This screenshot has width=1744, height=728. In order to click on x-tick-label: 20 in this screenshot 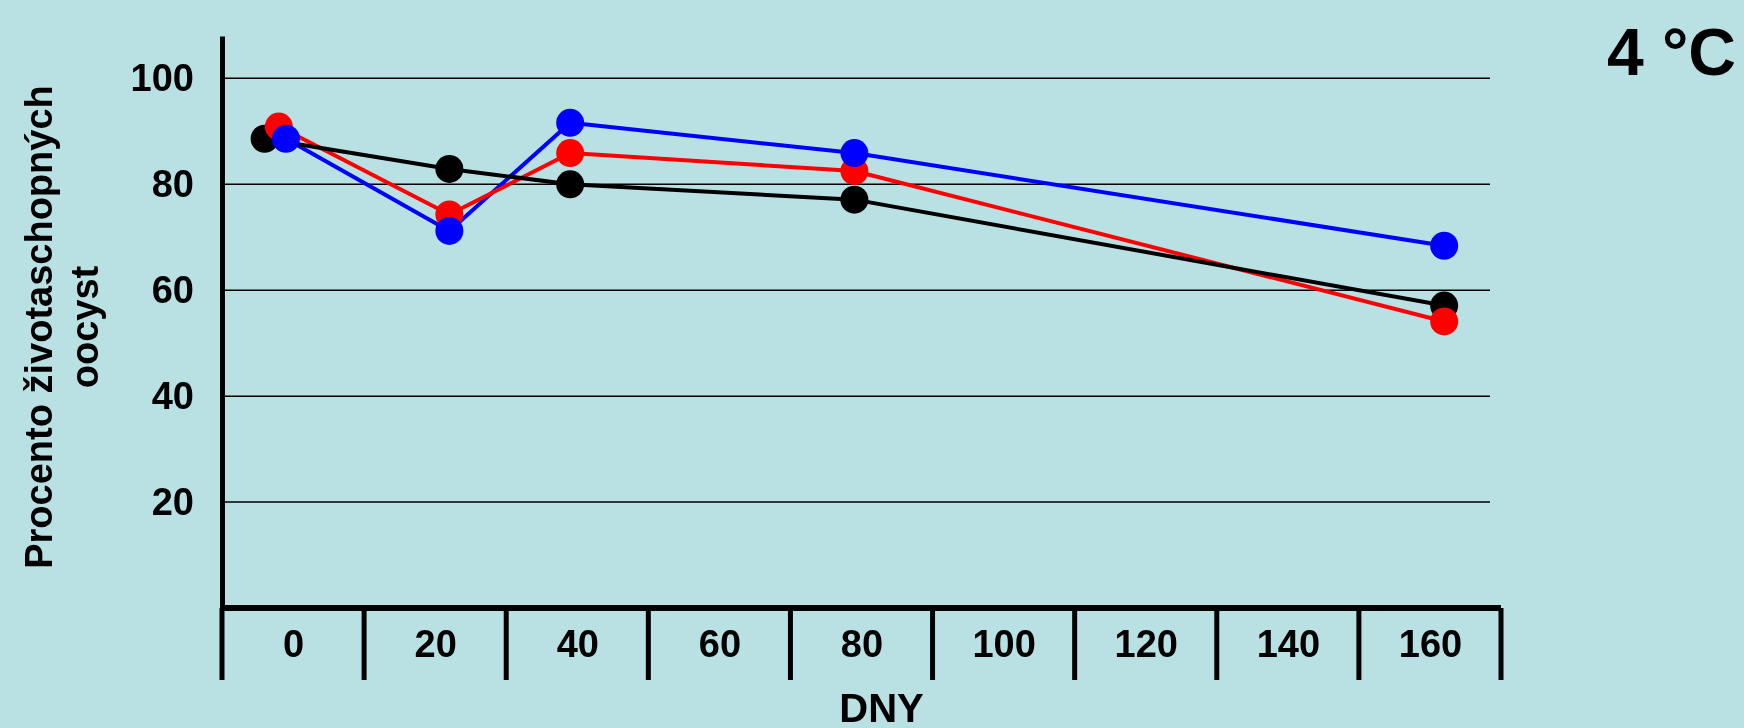, I will do `click(435, 643)`.